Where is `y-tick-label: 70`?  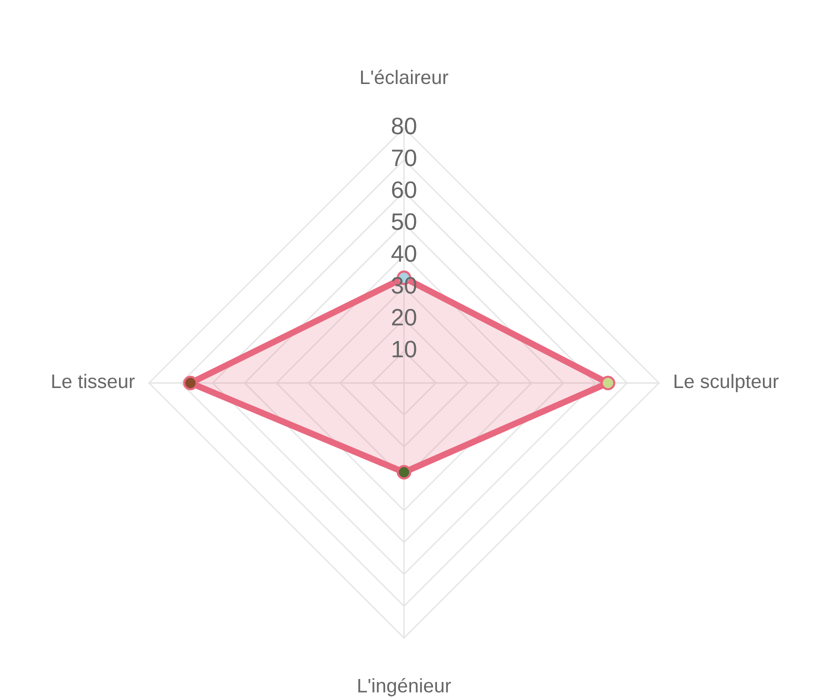
y-tick-label: 70 is located at coordinates (404, 157).